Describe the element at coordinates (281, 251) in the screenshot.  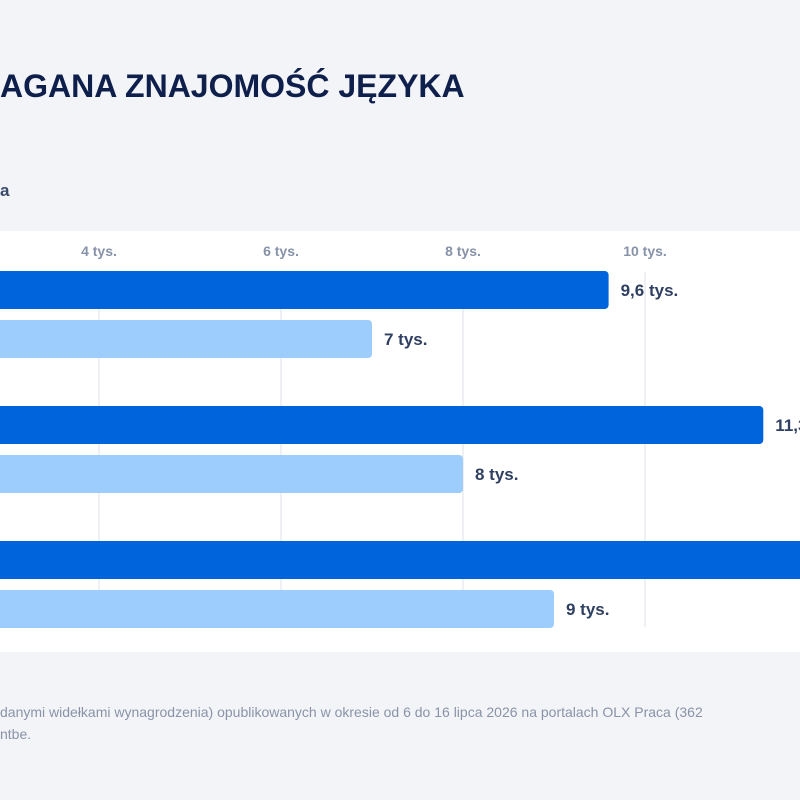
I see `x-tick-label: 6 tys.` at that location.